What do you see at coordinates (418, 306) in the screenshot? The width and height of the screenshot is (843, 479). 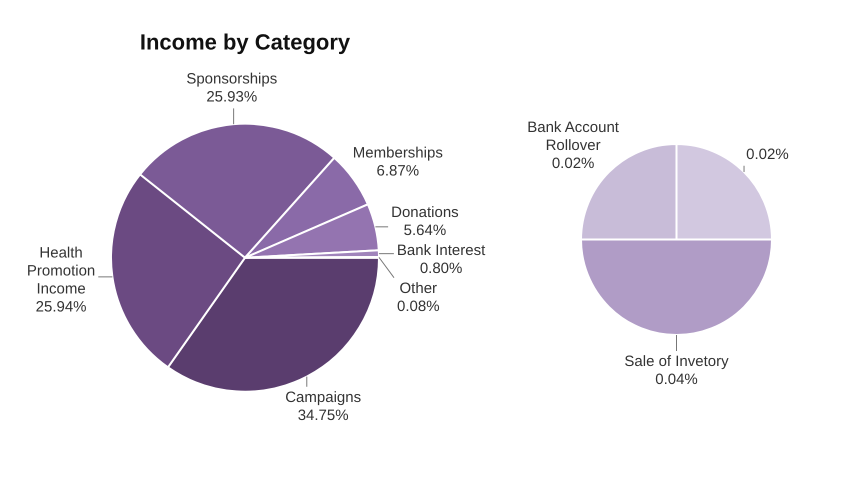 I see `data-label: 0.08%` at bounding box center [418, 306].